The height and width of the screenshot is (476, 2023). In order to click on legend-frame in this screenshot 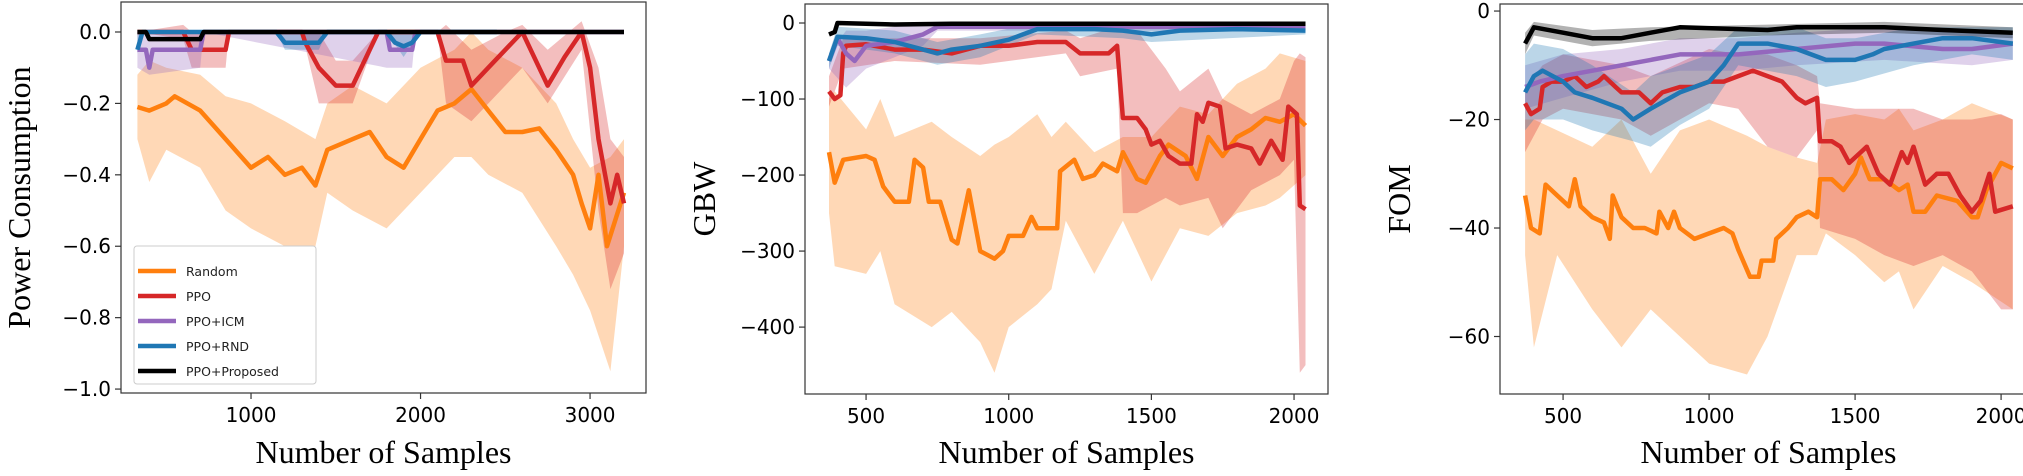, I will do `click(225, 315)`.